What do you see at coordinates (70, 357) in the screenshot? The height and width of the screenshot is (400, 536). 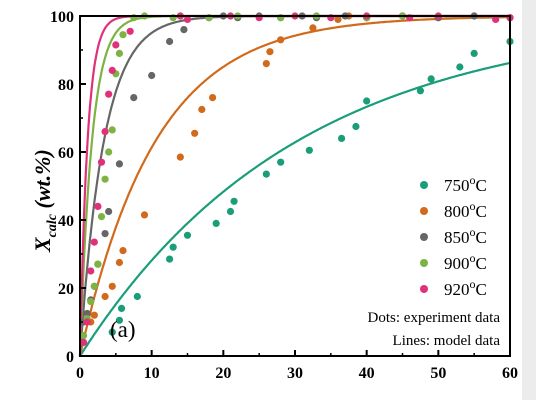 I see `y-tick-label: 0` at bounding box center [70, 357].